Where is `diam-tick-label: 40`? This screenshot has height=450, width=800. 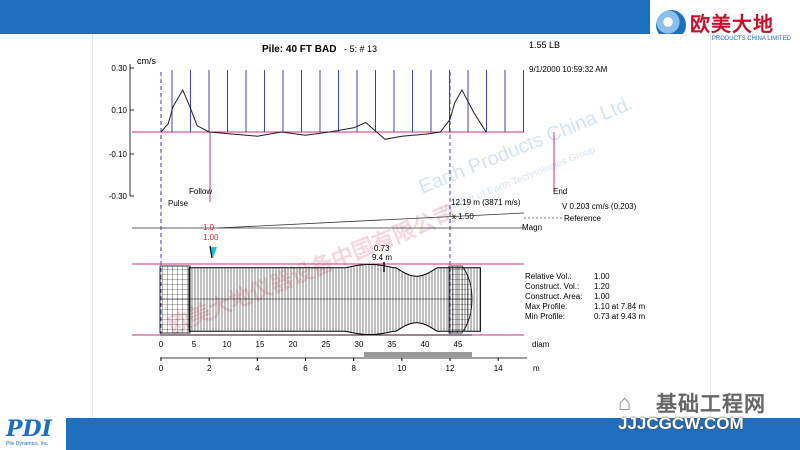 diam-tick-label: 40 is located at coordinates (425, 344).